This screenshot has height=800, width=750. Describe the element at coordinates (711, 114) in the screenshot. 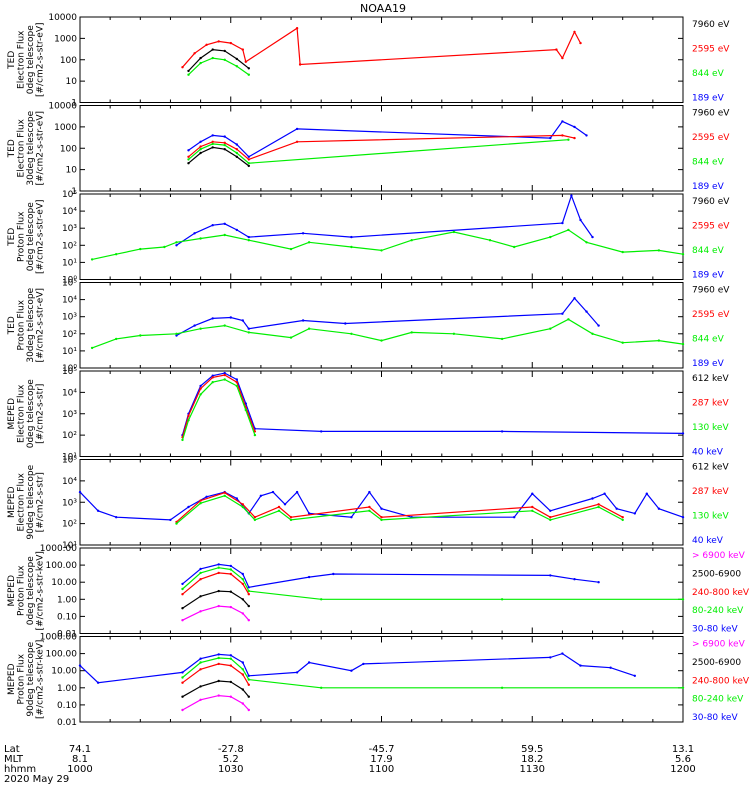

I see `legend-entry: 7960 eV` at that location.